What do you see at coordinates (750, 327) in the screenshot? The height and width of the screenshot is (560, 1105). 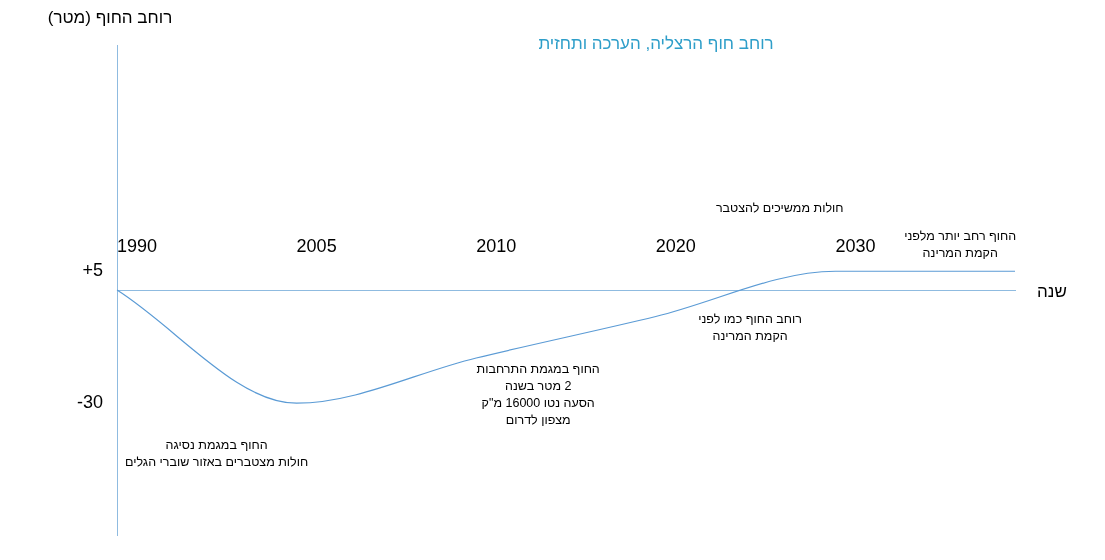 I see `annotation: רוחב החוף כמו לפני הקמת המרינה` at bounding box center [750, 327].